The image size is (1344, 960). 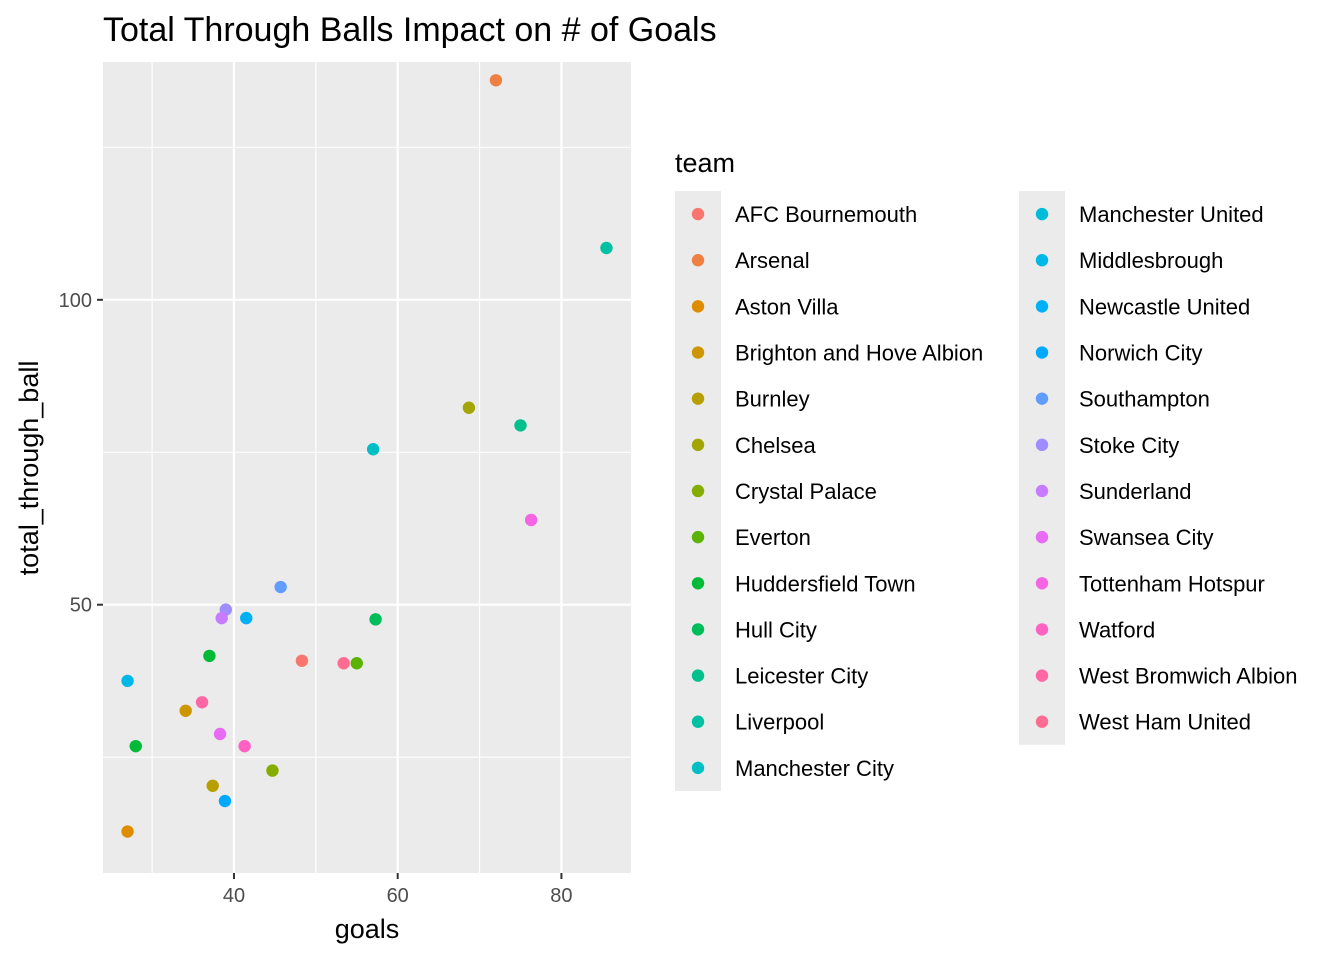 I want to click on legend-label: Huddersfield Town, so click(x=825, y=583).